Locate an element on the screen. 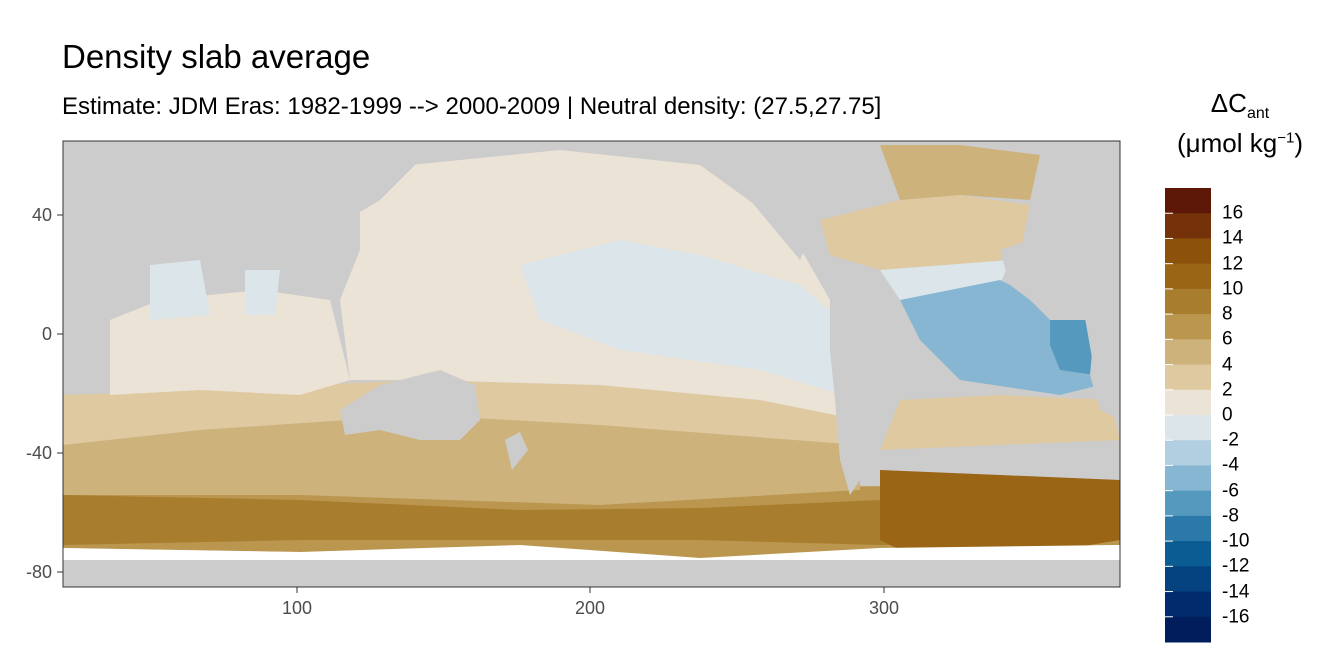 The image size is (1344, 672). legend-label: -14 is located at coordinates (1236, 592).